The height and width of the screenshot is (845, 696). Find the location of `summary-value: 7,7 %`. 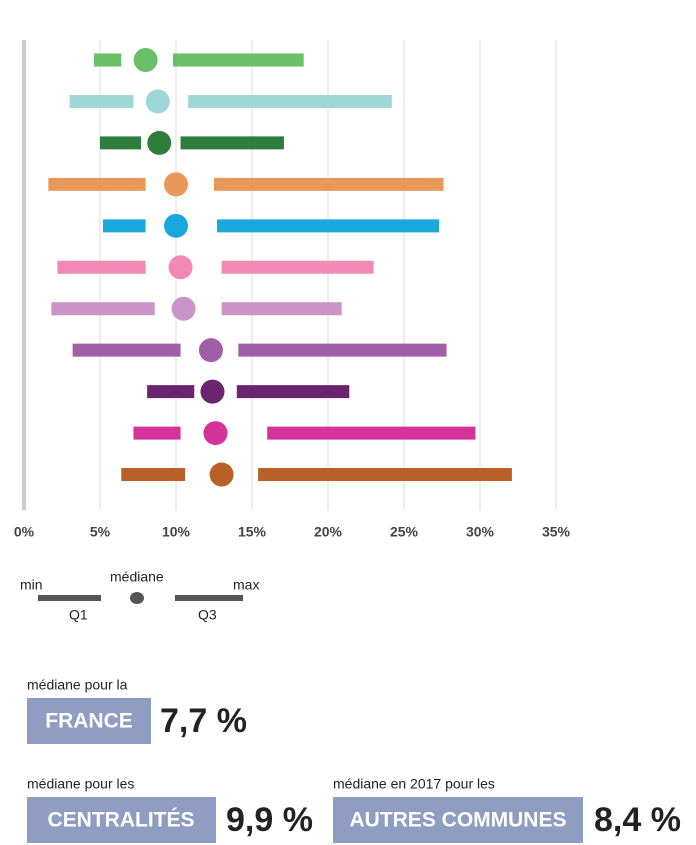

summary-value: 7,7 % is located at coordinates (203, 721).